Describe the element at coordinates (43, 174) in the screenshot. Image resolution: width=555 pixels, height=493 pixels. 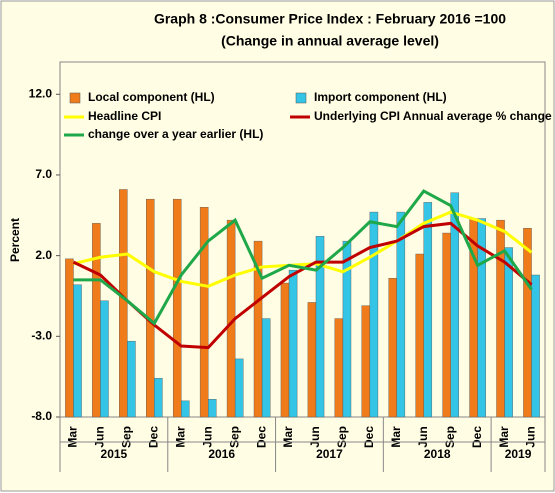
I see `y-tick-label: 7.0` at that location.